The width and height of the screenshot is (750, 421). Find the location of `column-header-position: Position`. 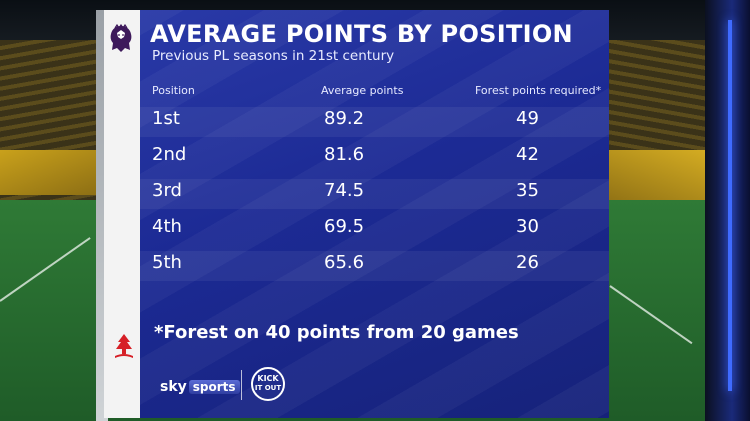

column-header-position: Position is located at coordinates (173, 90).